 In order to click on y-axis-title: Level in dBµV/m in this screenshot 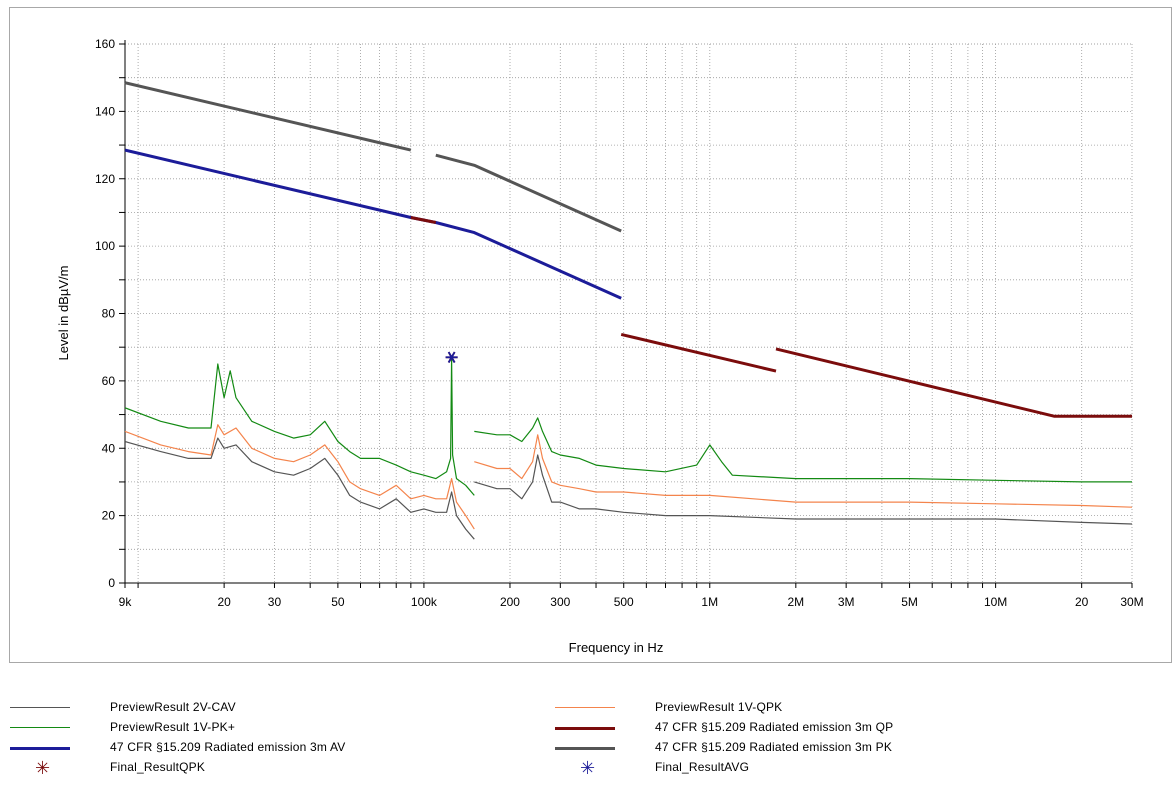, I will do `click(63, 313)`.